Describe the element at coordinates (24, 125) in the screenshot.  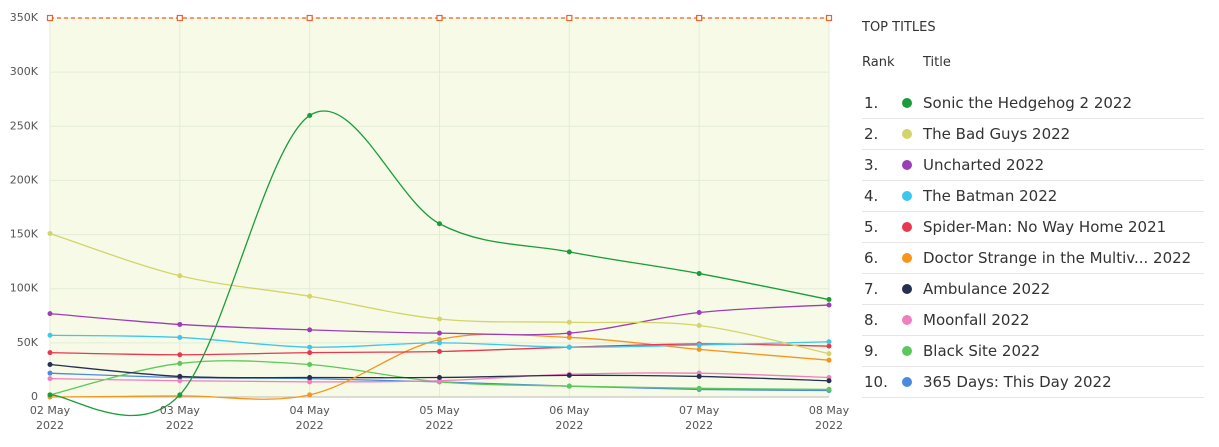
I see `y-tick-label: 250K` at that location.